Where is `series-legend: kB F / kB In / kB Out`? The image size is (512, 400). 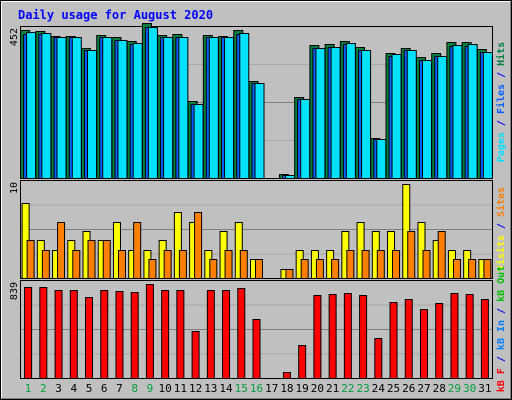
series-legend: kB F / kB In / kB Out is located at coordinates (501, 329).